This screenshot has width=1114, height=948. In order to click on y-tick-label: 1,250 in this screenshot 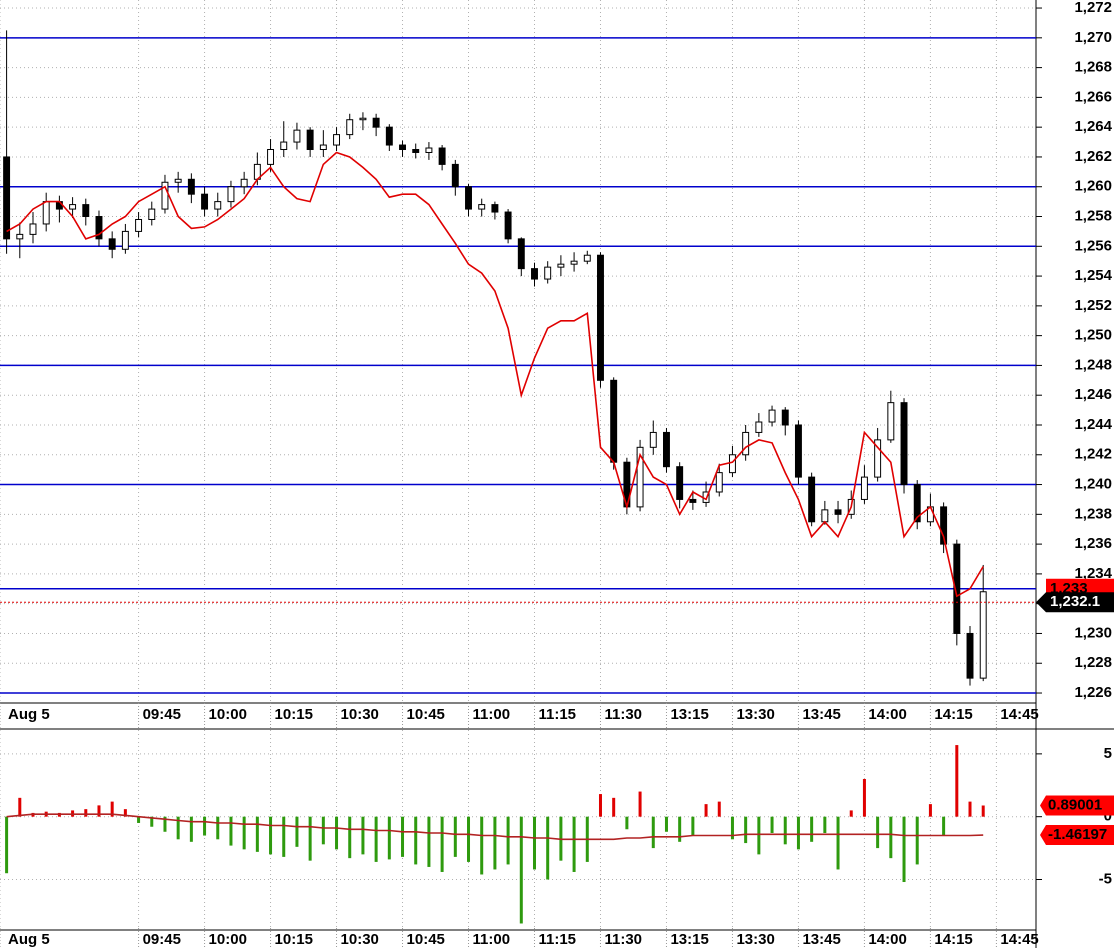, I will do `click(1093, 335)`.